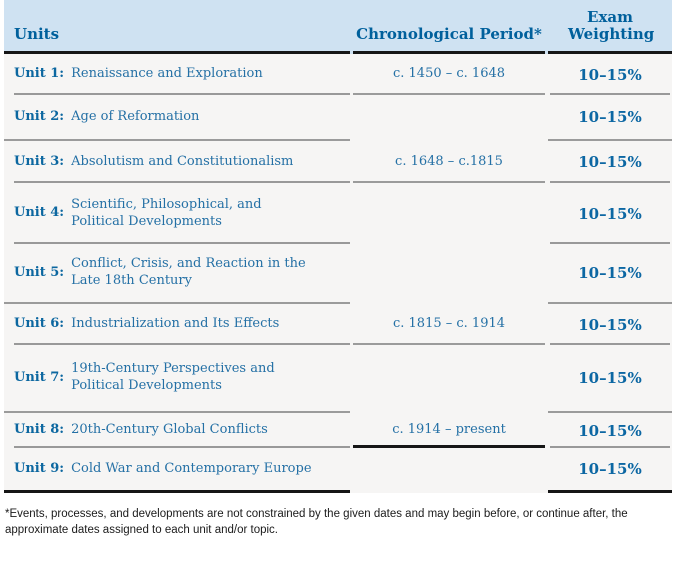  I want to click on unit-3-label: Unit 3:, so click(39, 161).